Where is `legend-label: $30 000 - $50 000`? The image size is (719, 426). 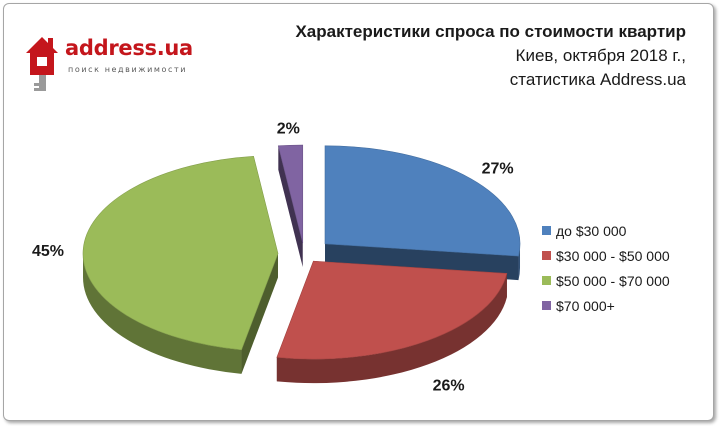 legend-label: $30 000 - $50 000 is located at coordinates (613, 255).